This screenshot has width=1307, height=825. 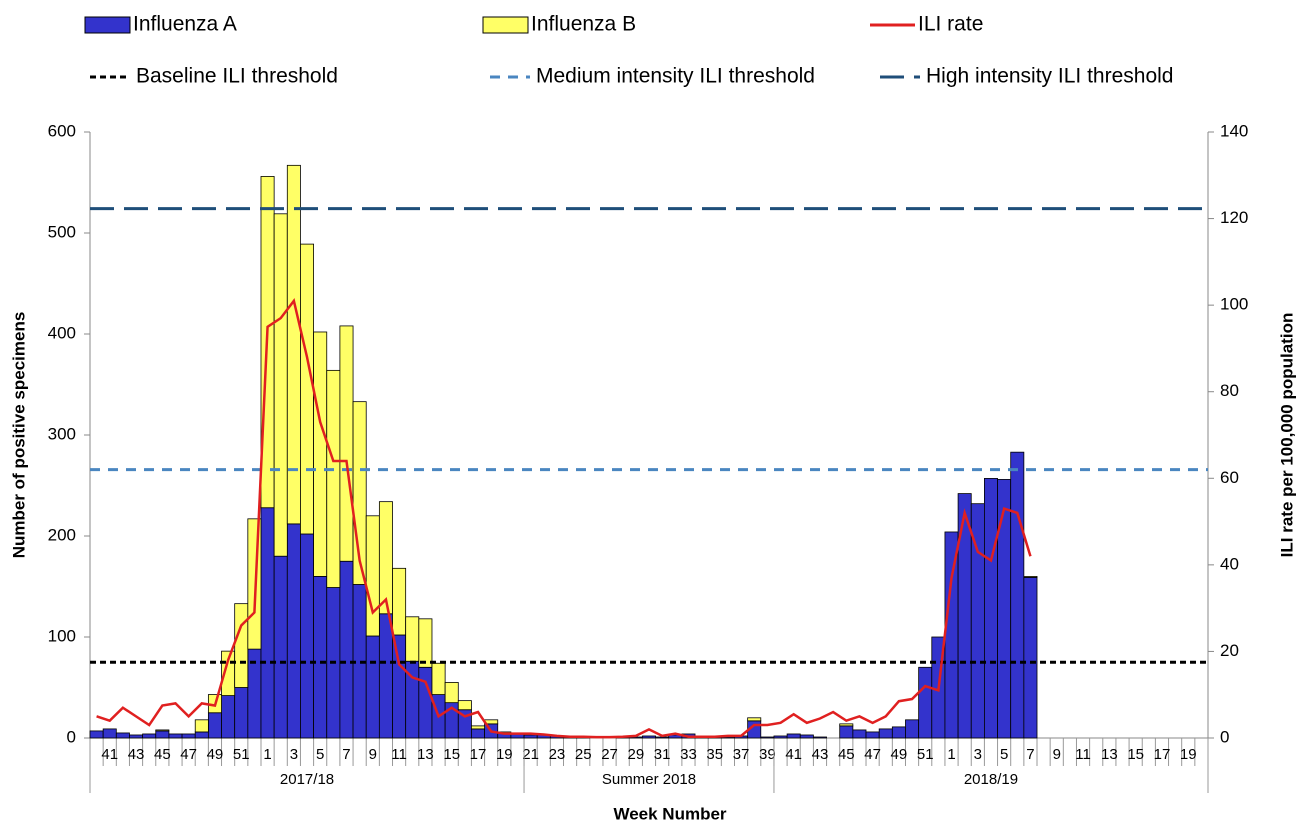 I want to click on x-tick-label: 3, so click(x=978, y=754).